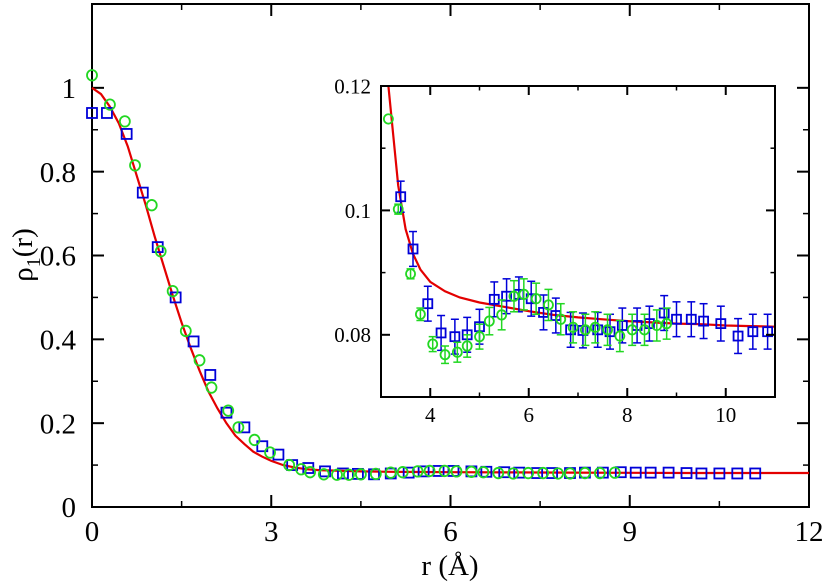 The height and width of the screenshot is (587, 830). I want to click on y-axis-label-tail: (r), so click(23, 242).